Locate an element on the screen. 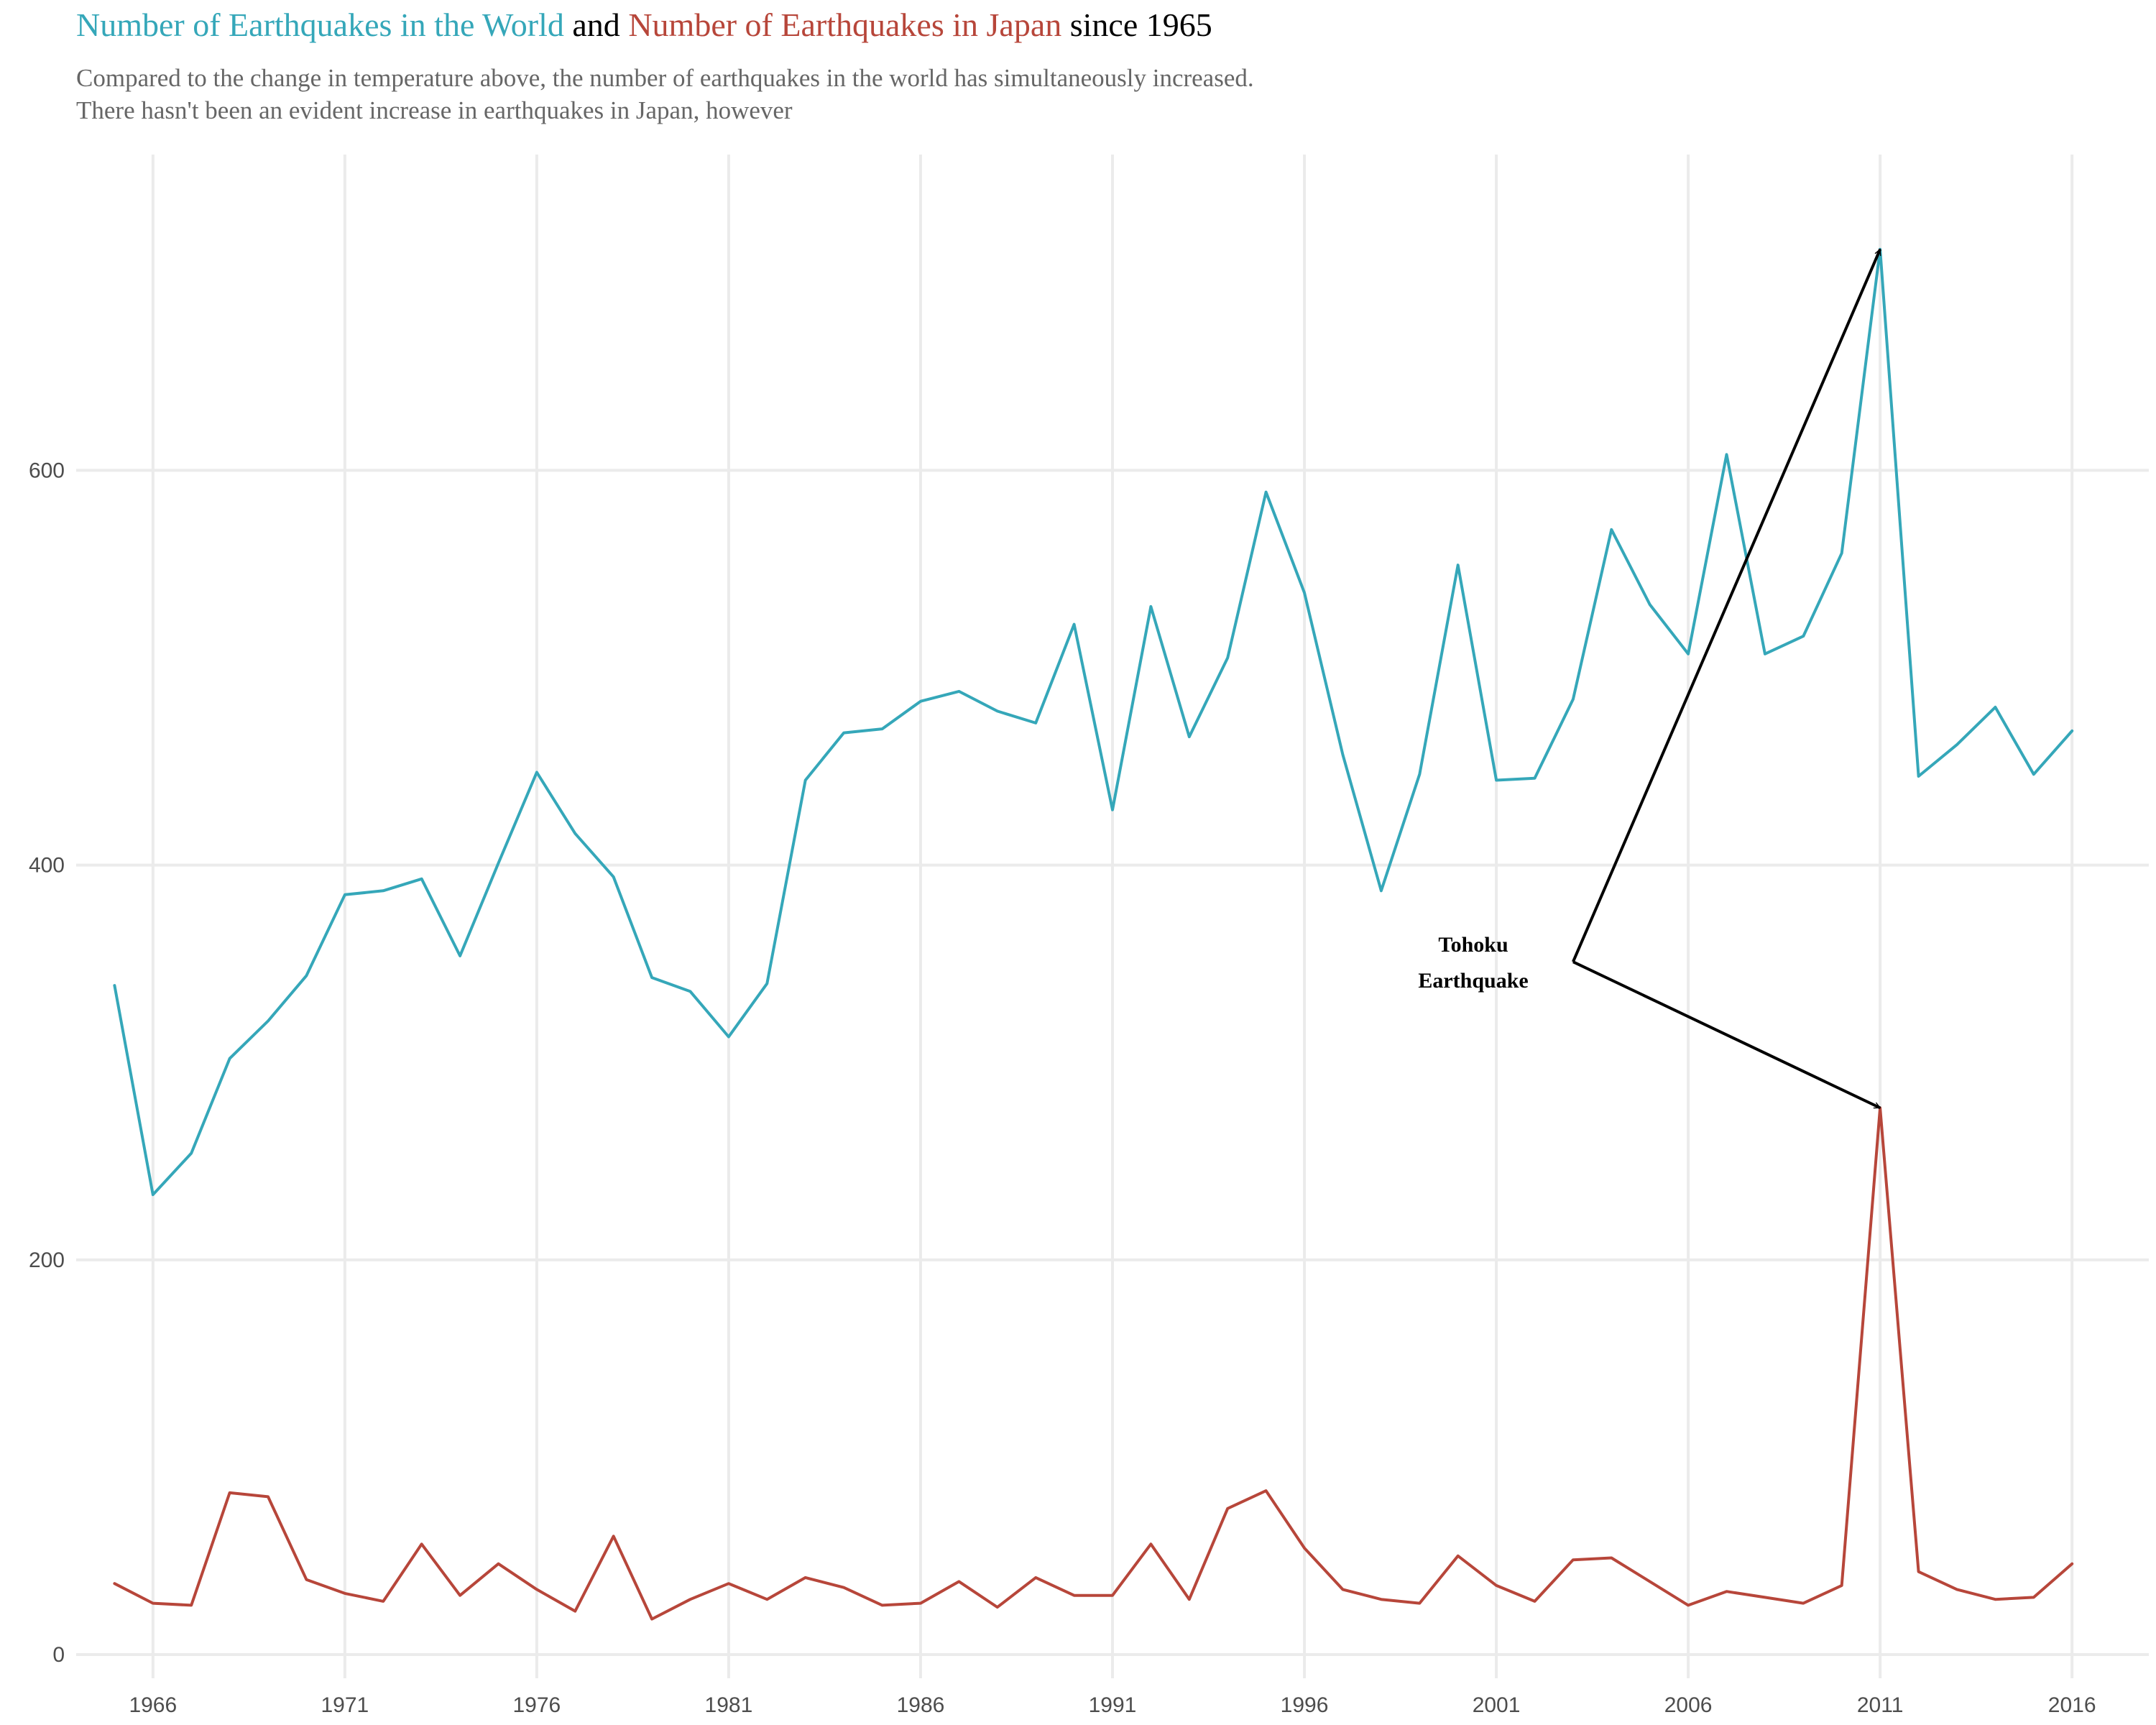  x-tick-label: 1971 is located at coordinates (345, 1705).